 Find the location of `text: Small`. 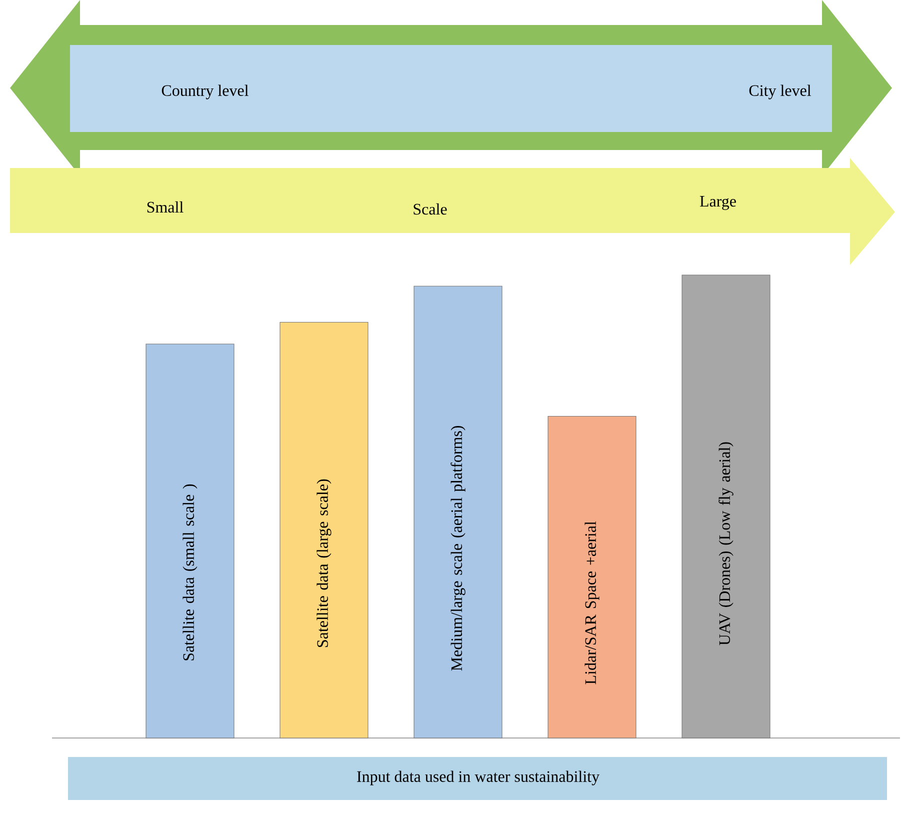

text: Small is located at coordinates (165, 207).